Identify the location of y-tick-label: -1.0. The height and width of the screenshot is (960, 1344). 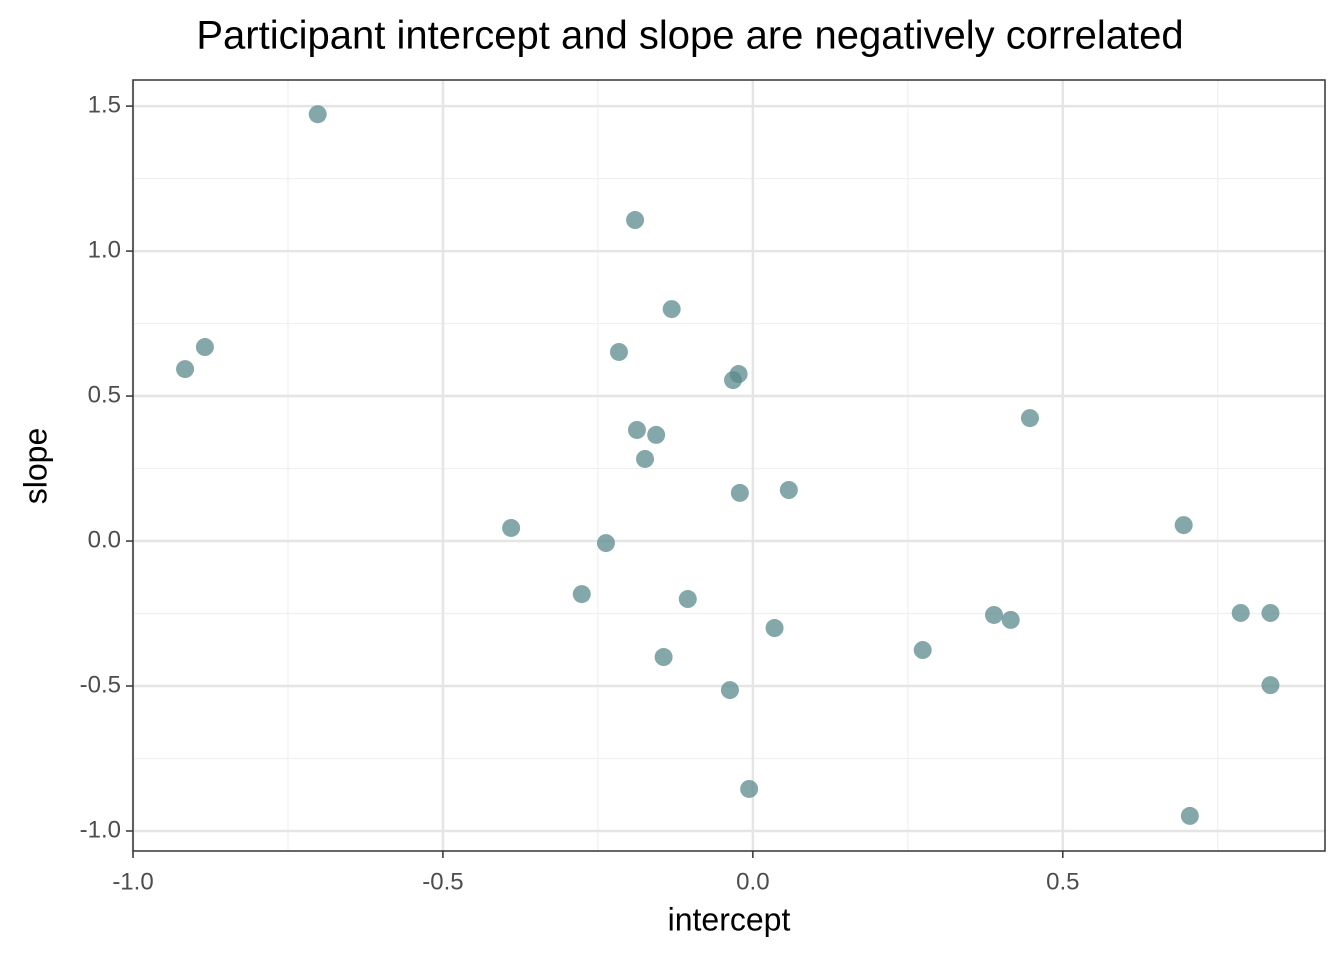
(100, 829).